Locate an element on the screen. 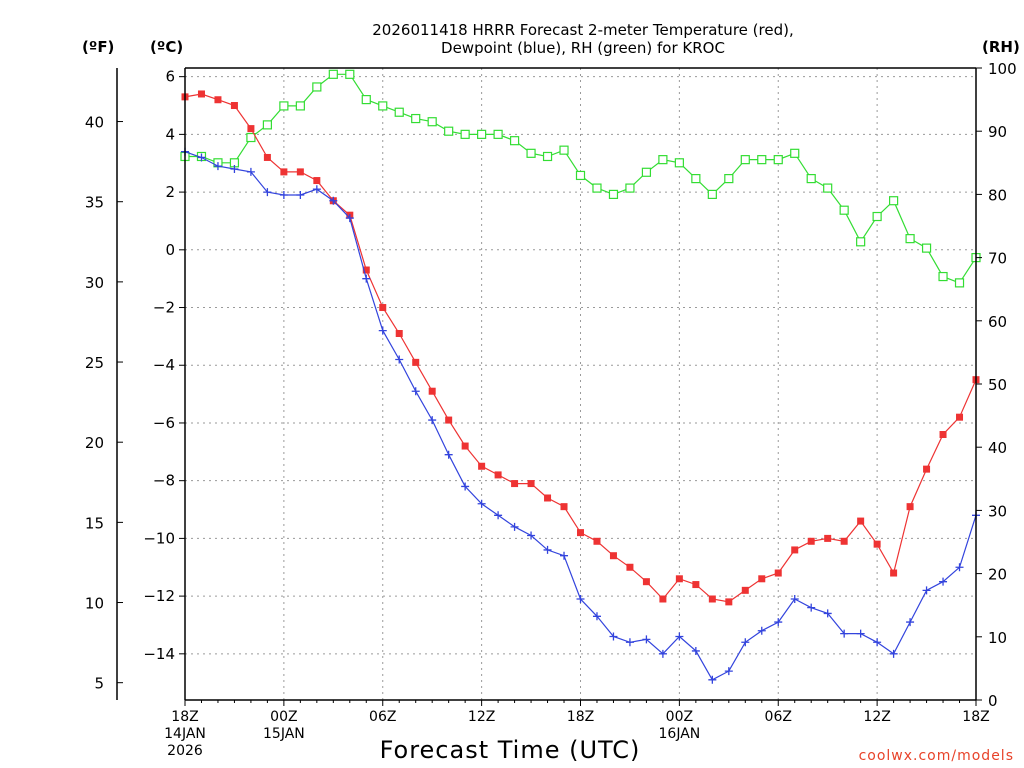  celsius-tick-label: −10 is located at coordinates (159, 538).